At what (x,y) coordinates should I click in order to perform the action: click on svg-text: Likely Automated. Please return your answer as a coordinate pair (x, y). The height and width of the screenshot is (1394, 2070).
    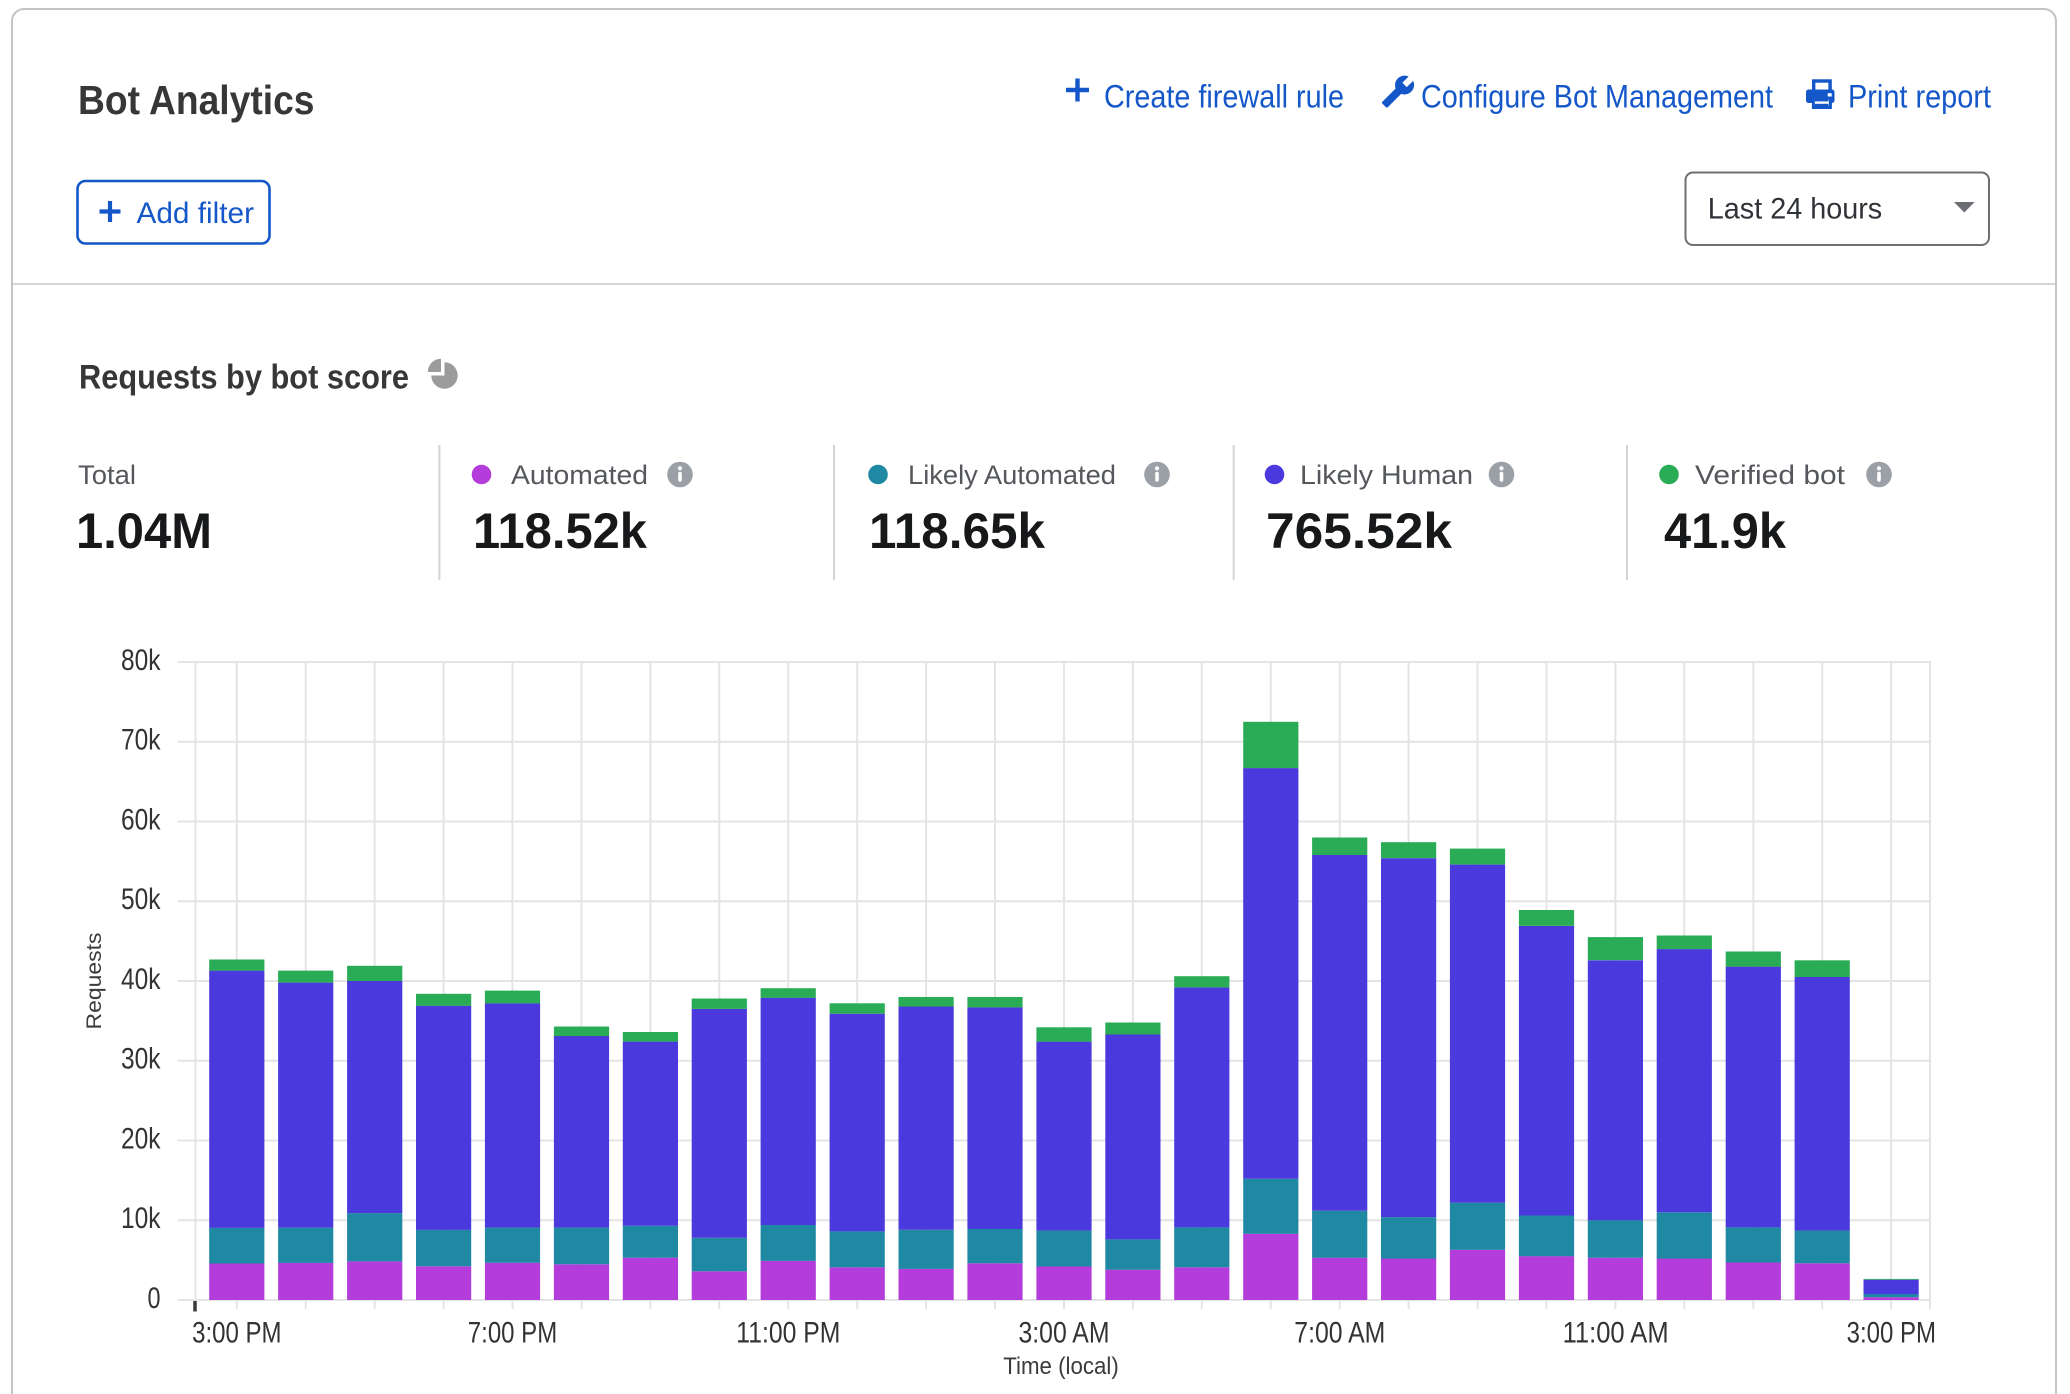
    Looking at the image, I should click on (1012, 475).